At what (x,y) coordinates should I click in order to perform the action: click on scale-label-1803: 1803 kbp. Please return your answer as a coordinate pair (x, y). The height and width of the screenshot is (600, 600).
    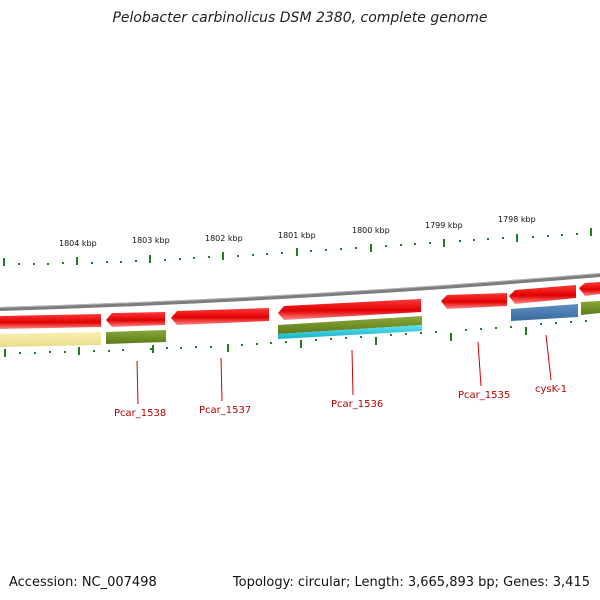
    Looking at the image, I should click on (151, 240).